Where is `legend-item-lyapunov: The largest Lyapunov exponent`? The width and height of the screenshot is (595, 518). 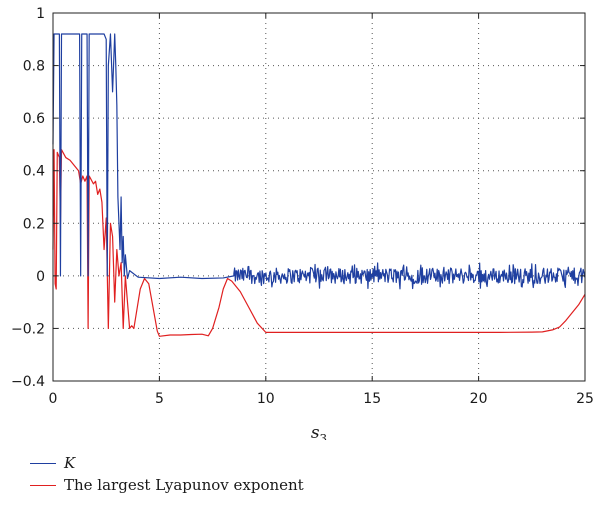 legend-item-lyapunov: The largest Lyapunov exponent is located at coordinates (167, 485).